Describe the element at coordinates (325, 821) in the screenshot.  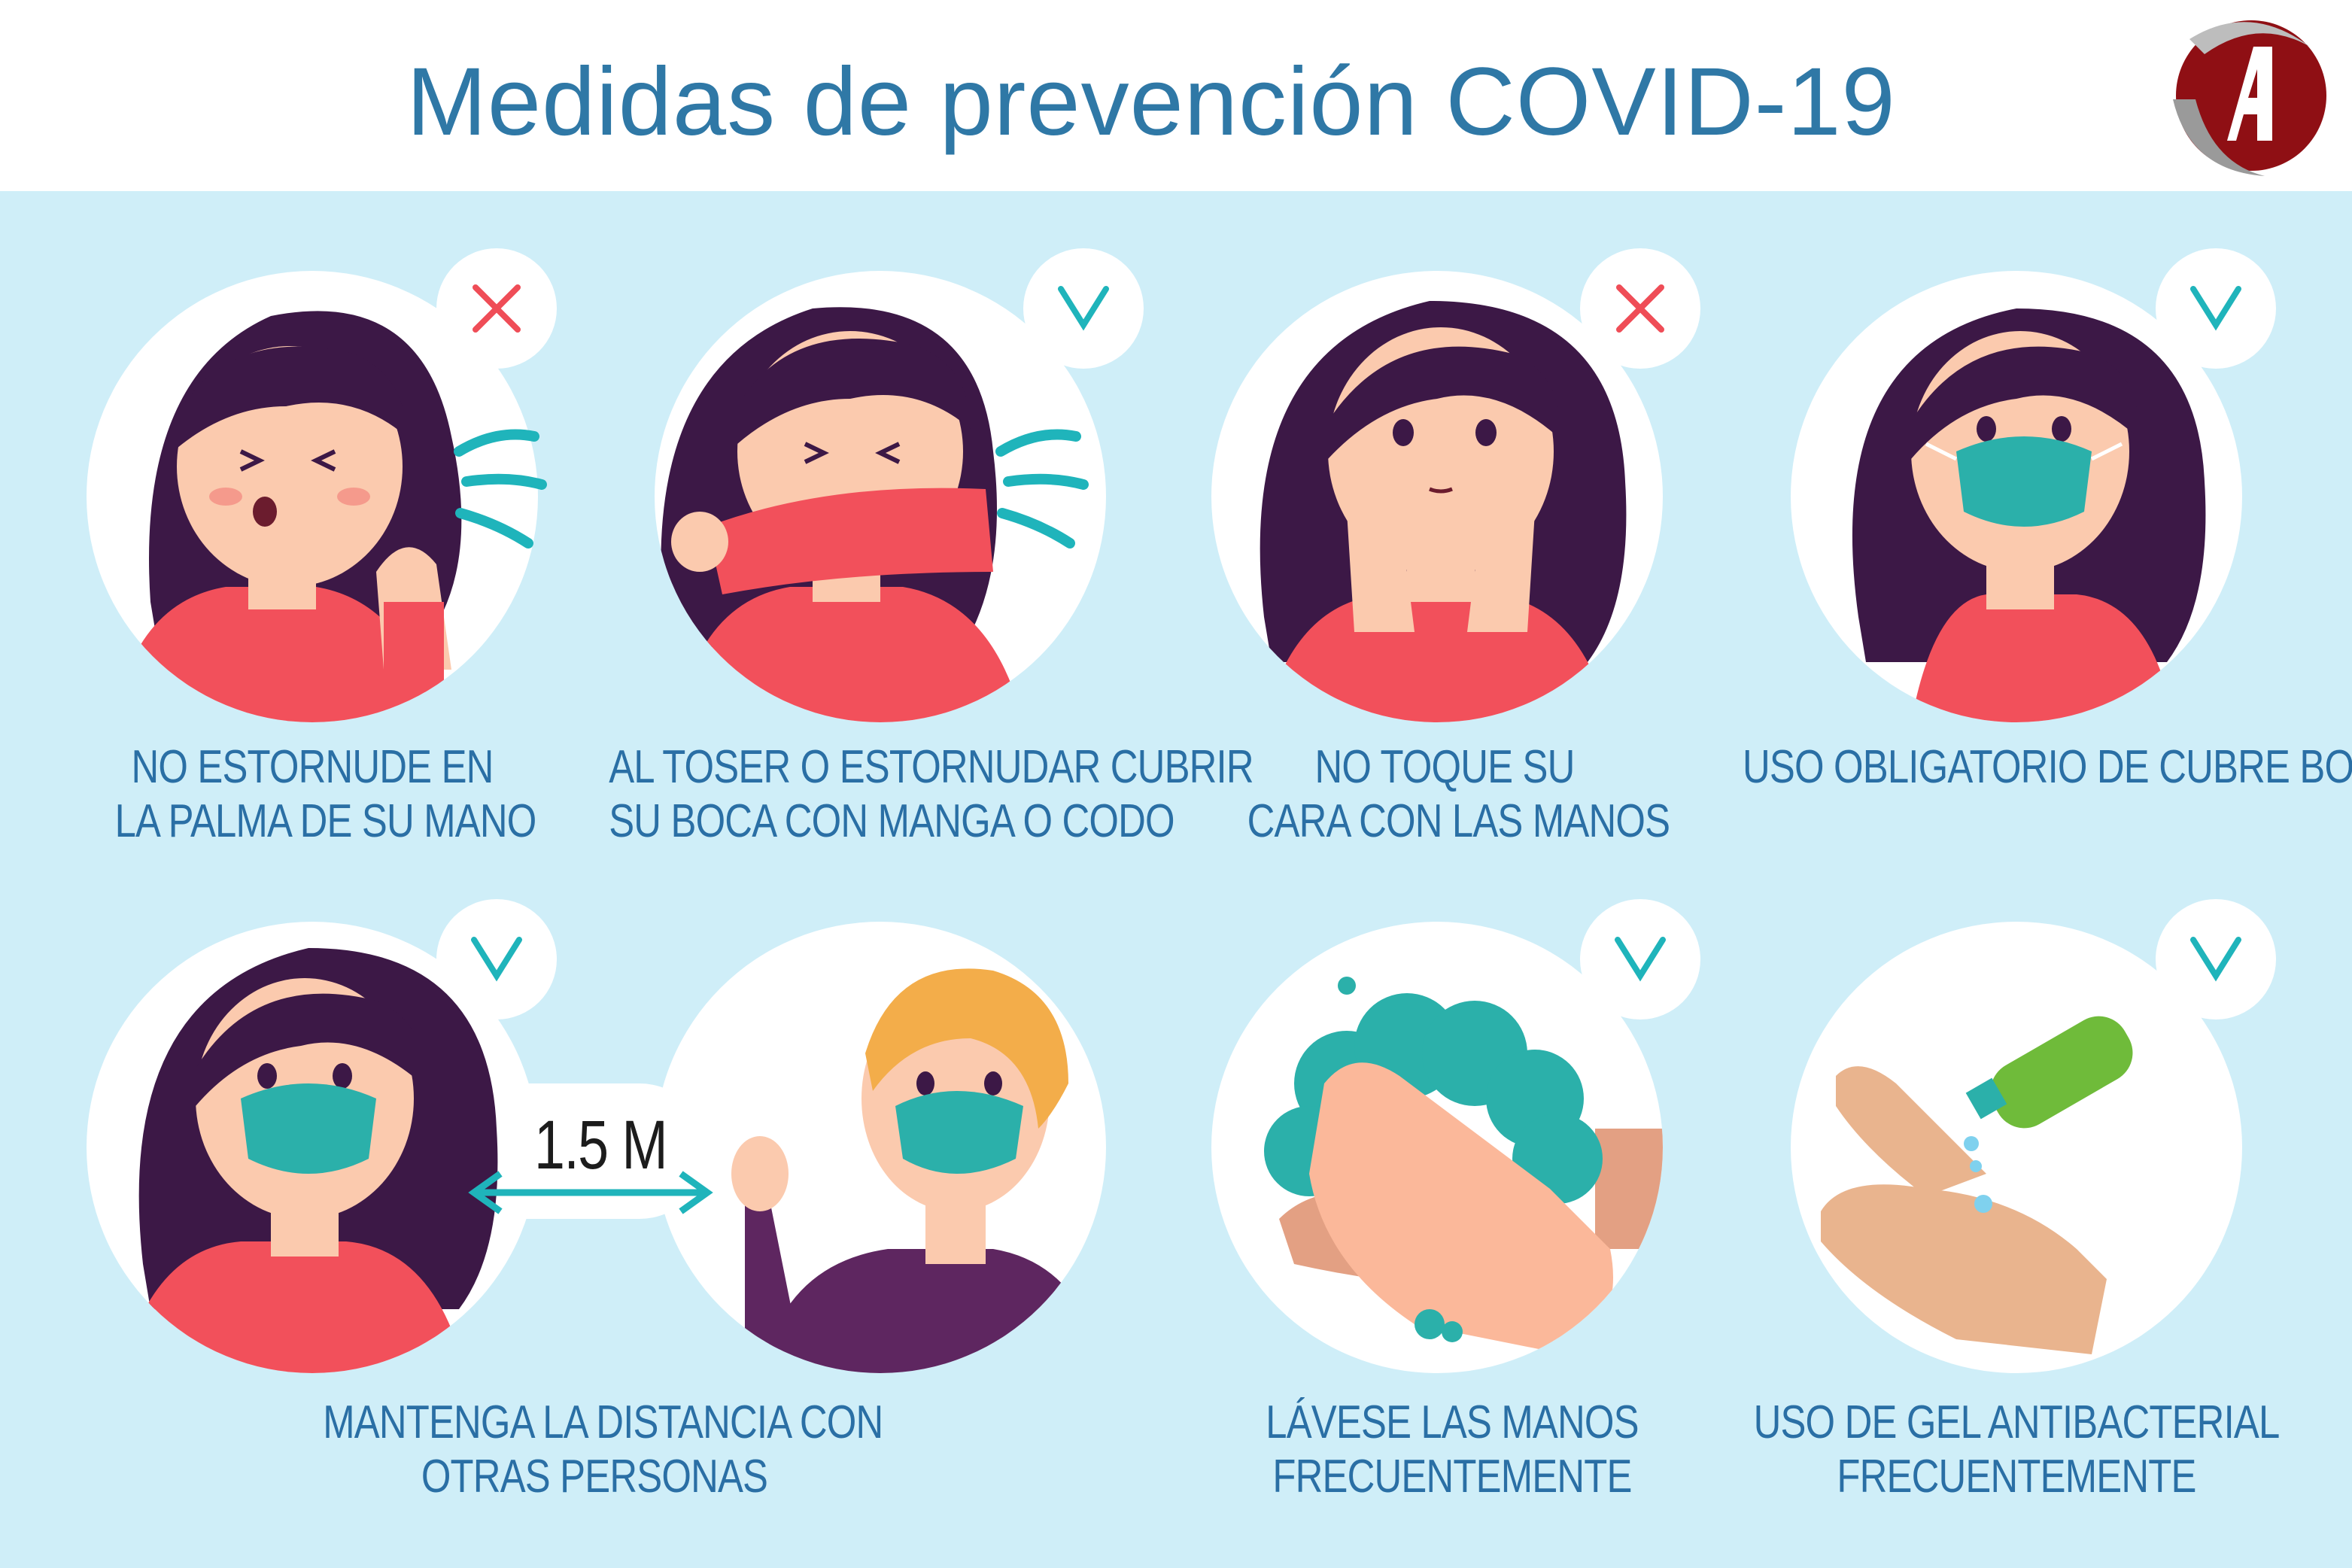
I see `caption-line: LA PALMA DE SU MANO` at that location.